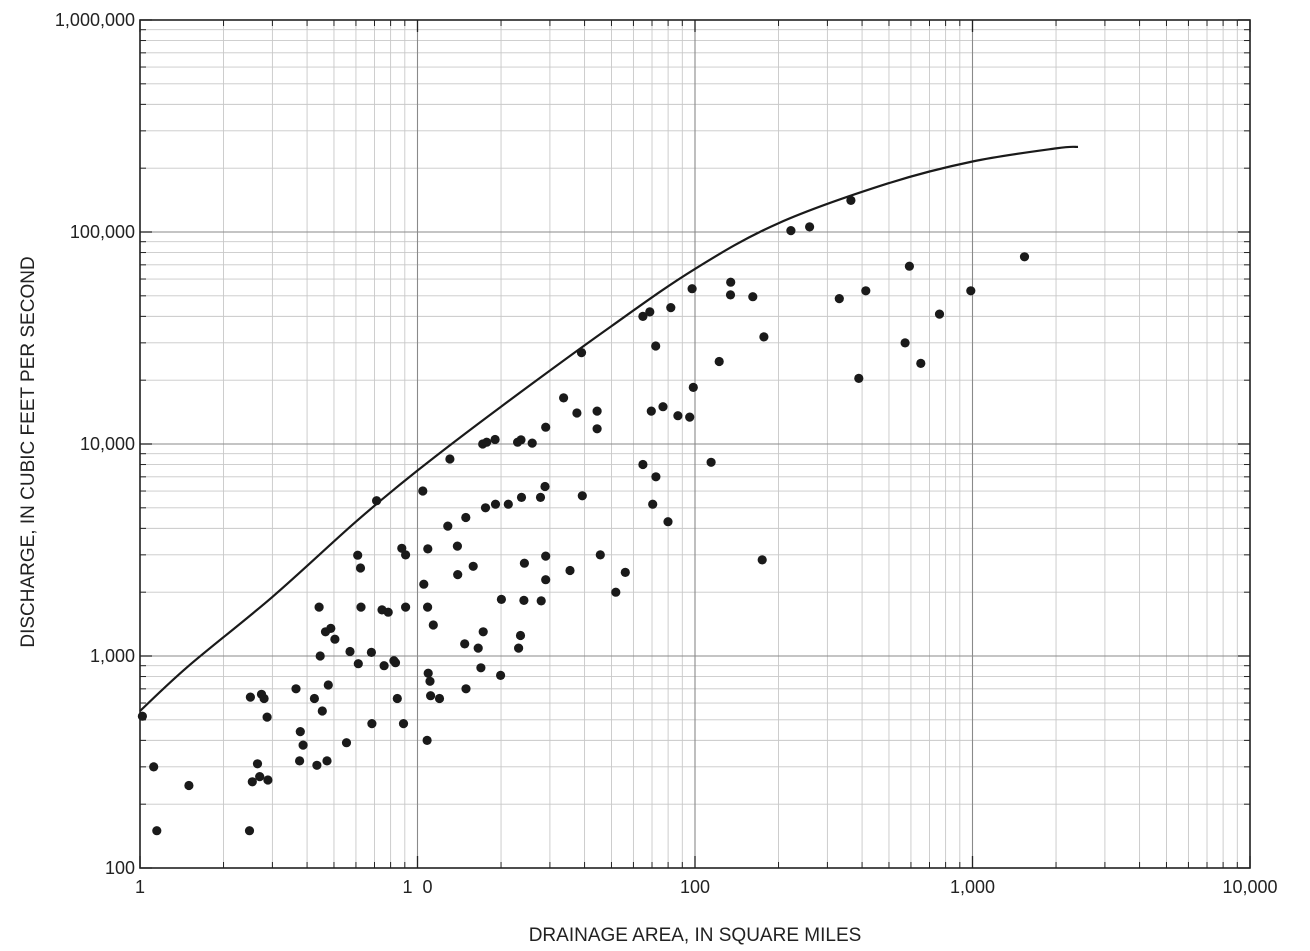 The image size is (1310, 951). Describe the element at coordinates (120, 868) in the screenshot. I see `y-tick-label: 100` at that location.